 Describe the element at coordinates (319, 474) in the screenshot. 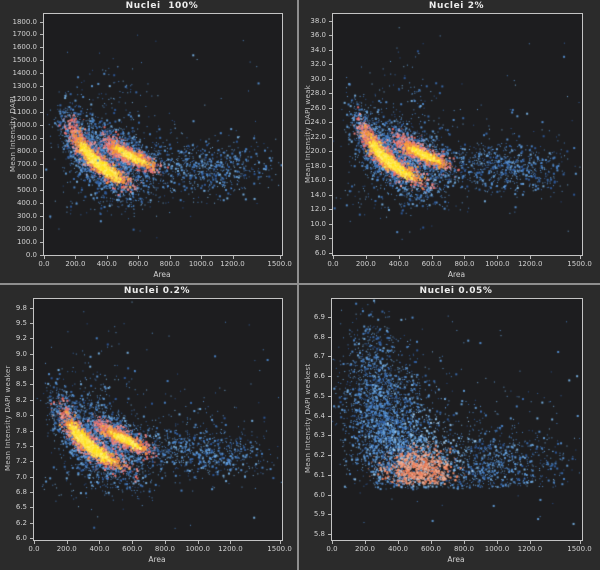

I see `y-tick-label: 6.1` at that location.